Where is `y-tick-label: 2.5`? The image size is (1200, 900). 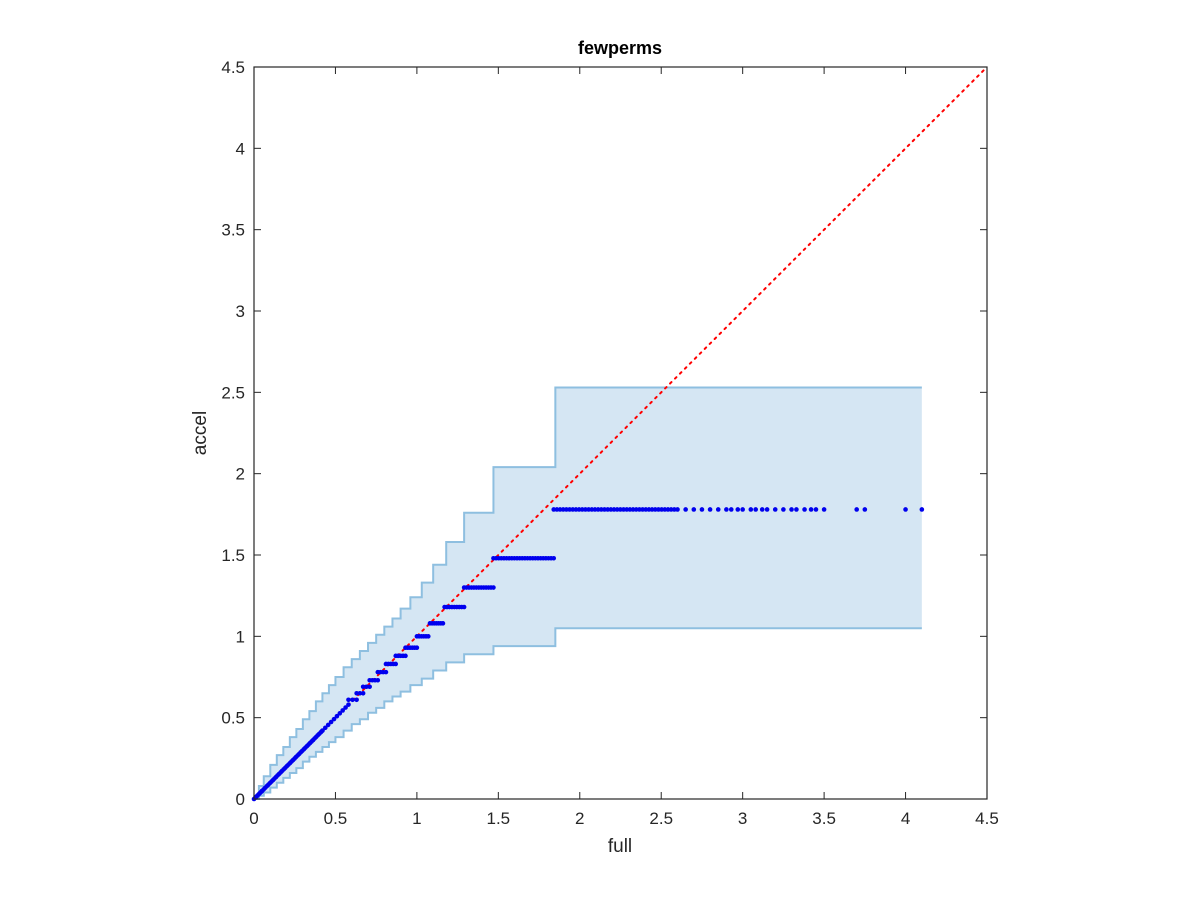 y-tick-label: 2.5 is located at coordinates (233, 392).